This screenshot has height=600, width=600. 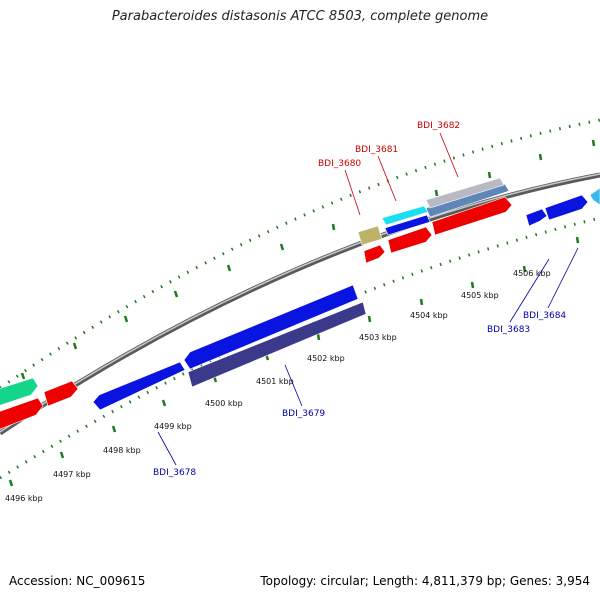 I want to click on tick-label: 4497 kbp, so click(x=72, y=474).